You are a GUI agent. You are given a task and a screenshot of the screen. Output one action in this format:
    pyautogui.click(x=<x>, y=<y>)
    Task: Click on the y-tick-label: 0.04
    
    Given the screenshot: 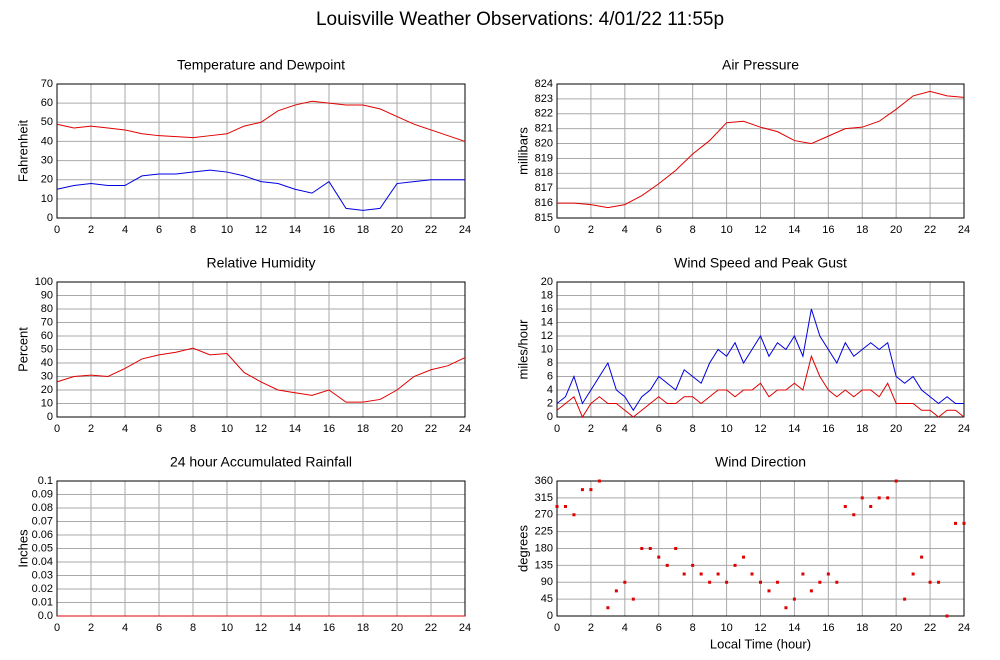 What is the action you would take?
    pyautogui.click(x=42, y=562)
    